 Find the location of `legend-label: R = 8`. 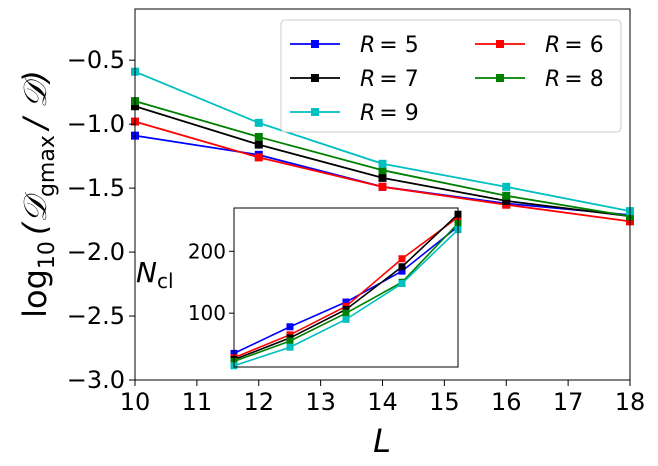

legend-label: R = 8 is located at coordinates (574, 79).